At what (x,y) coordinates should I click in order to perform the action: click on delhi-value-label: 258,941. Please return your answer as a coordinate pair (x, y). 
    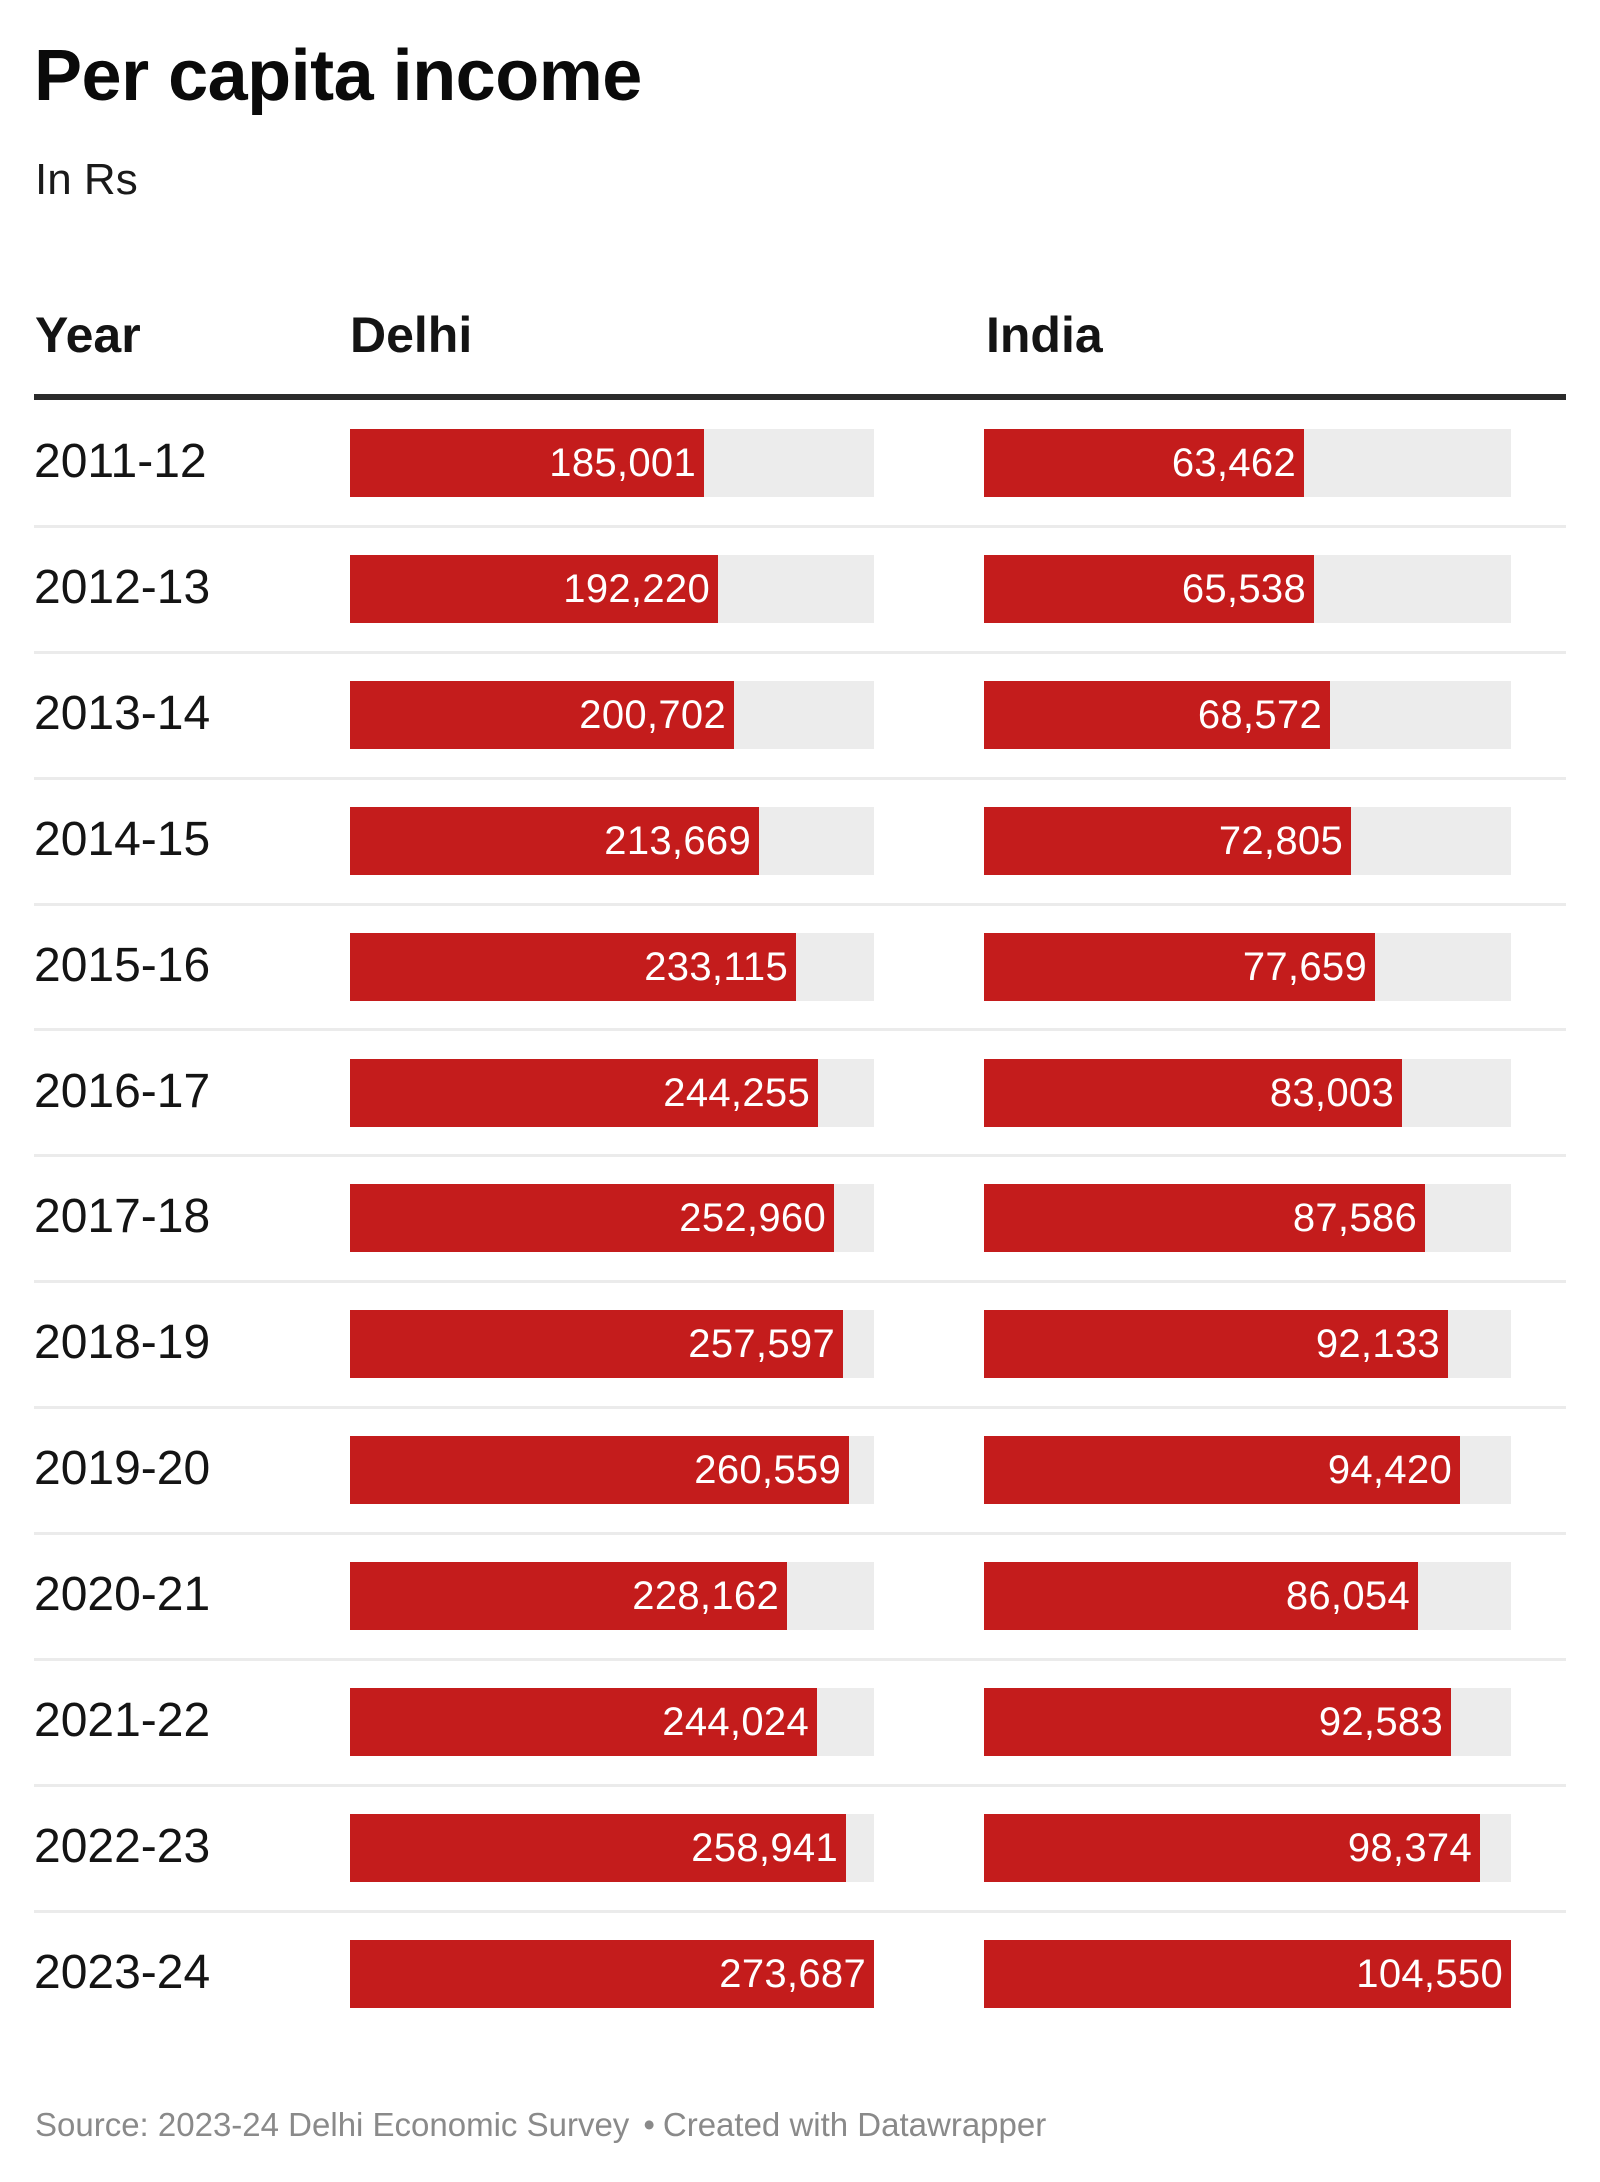
    Looking at the image, I should click on (764, 1847).